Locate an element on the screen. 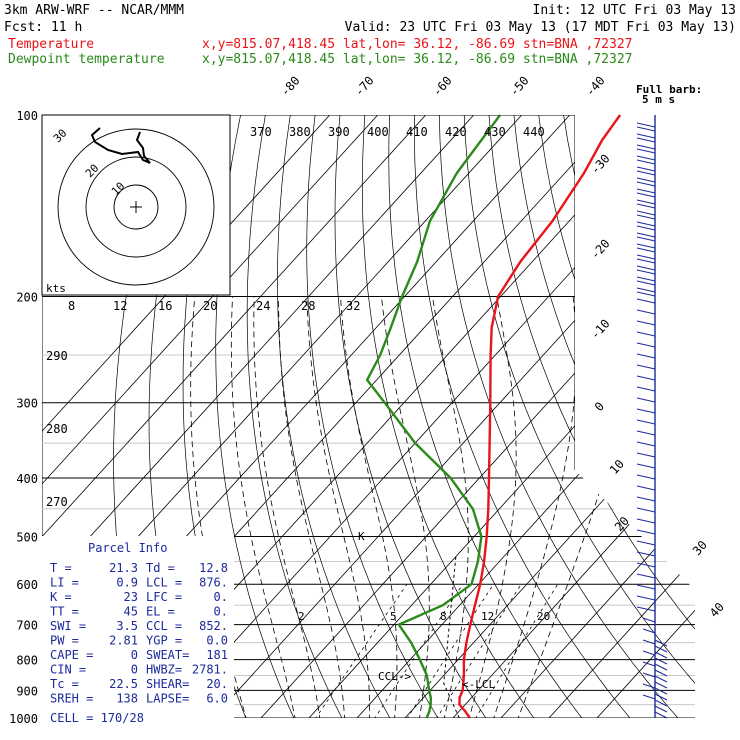  pressure-label-400: 400 is located at coordinates (27, 479).